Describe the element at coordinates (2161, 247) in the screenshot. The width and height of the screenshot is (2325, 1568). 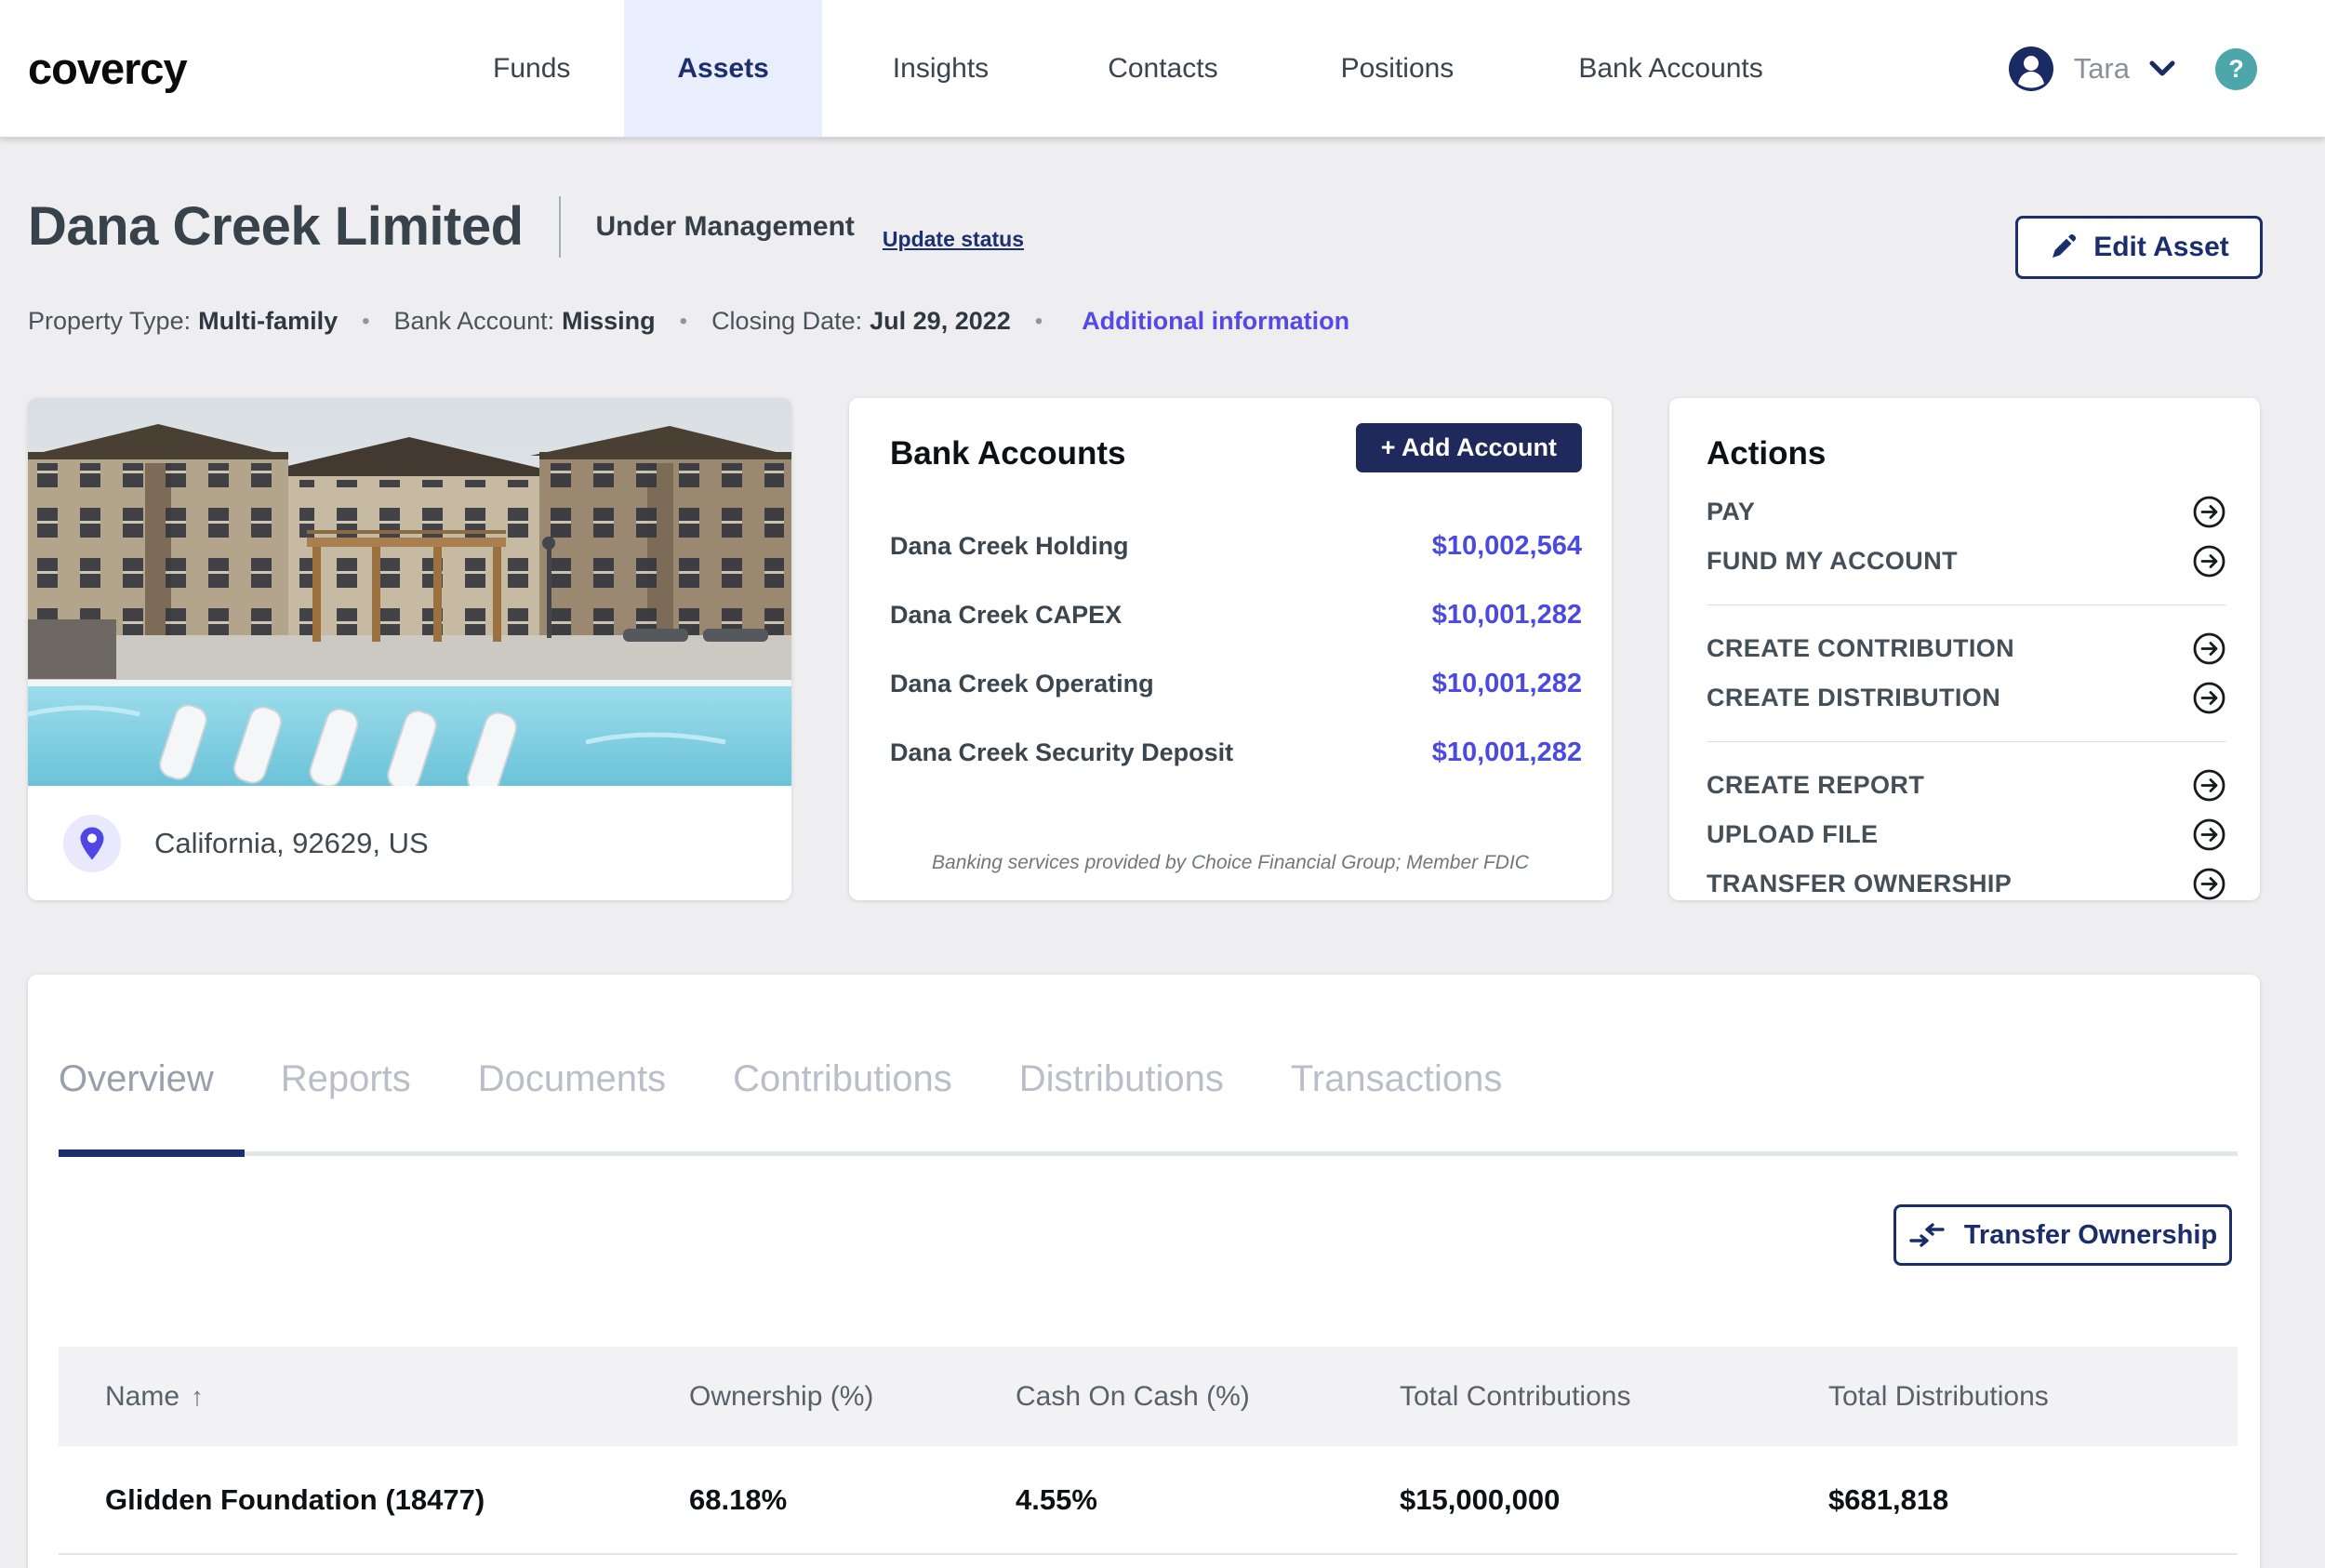
I see `edit-asset-label: Edit Asset` at that location.